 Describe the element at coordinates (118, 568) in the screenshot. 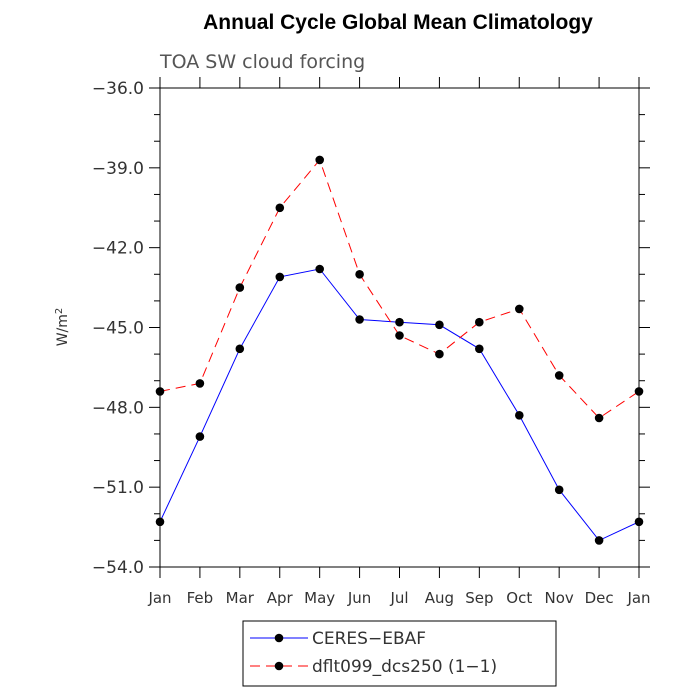

I see `y-tick-label: −54.0` at that location.